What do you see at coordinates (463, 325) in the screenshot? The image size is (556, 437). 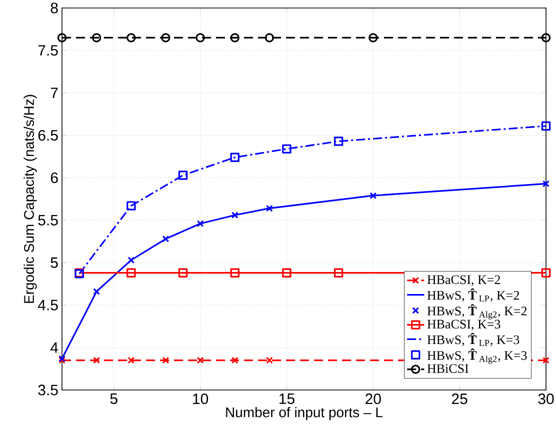 I see `legend-label: HBaCSI, K=3` at bounding box center [463, 325].